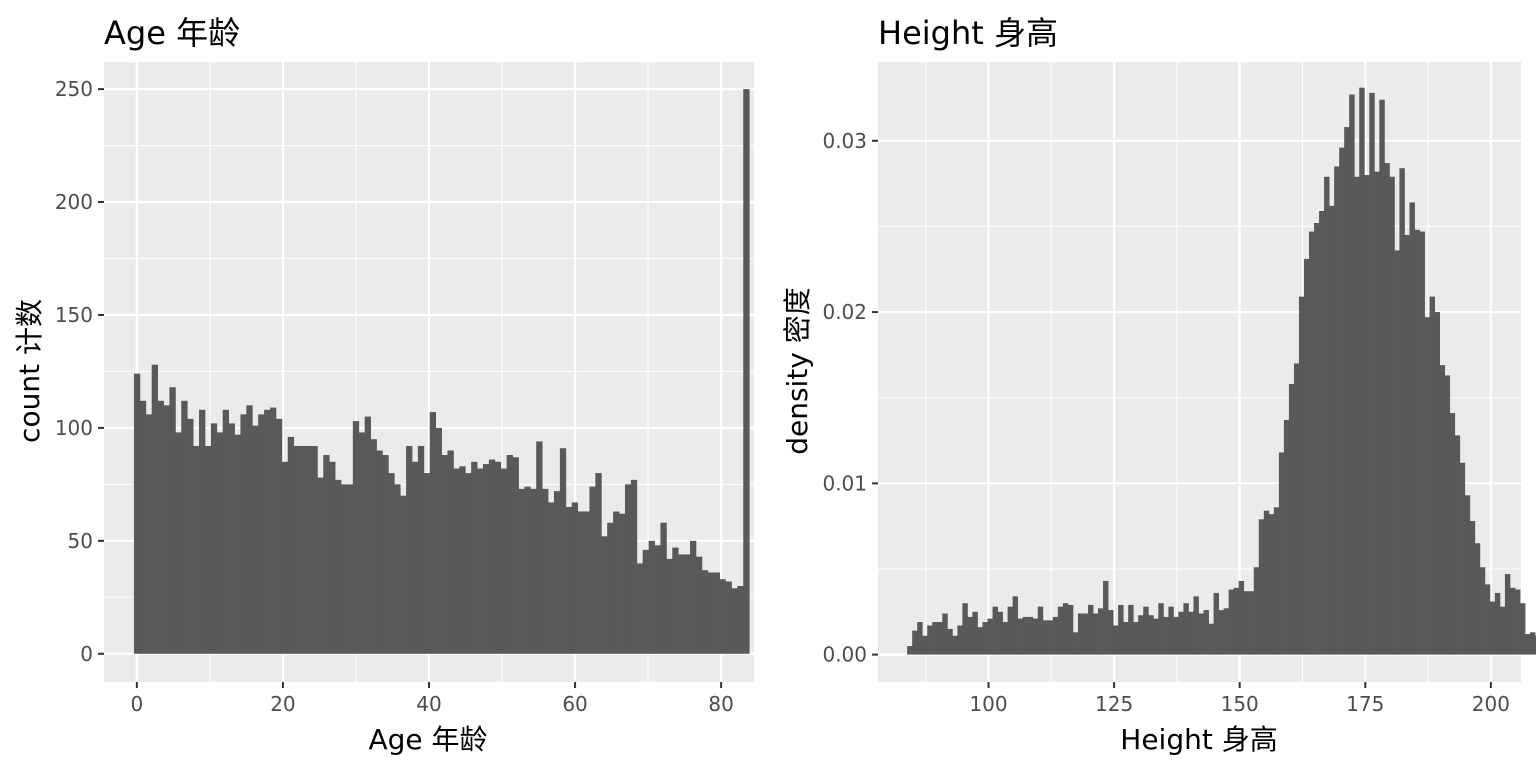 The height and width of the screenshot is (768, 1536). I want to click on age-y-tick-label: 150, so click(74, 315).